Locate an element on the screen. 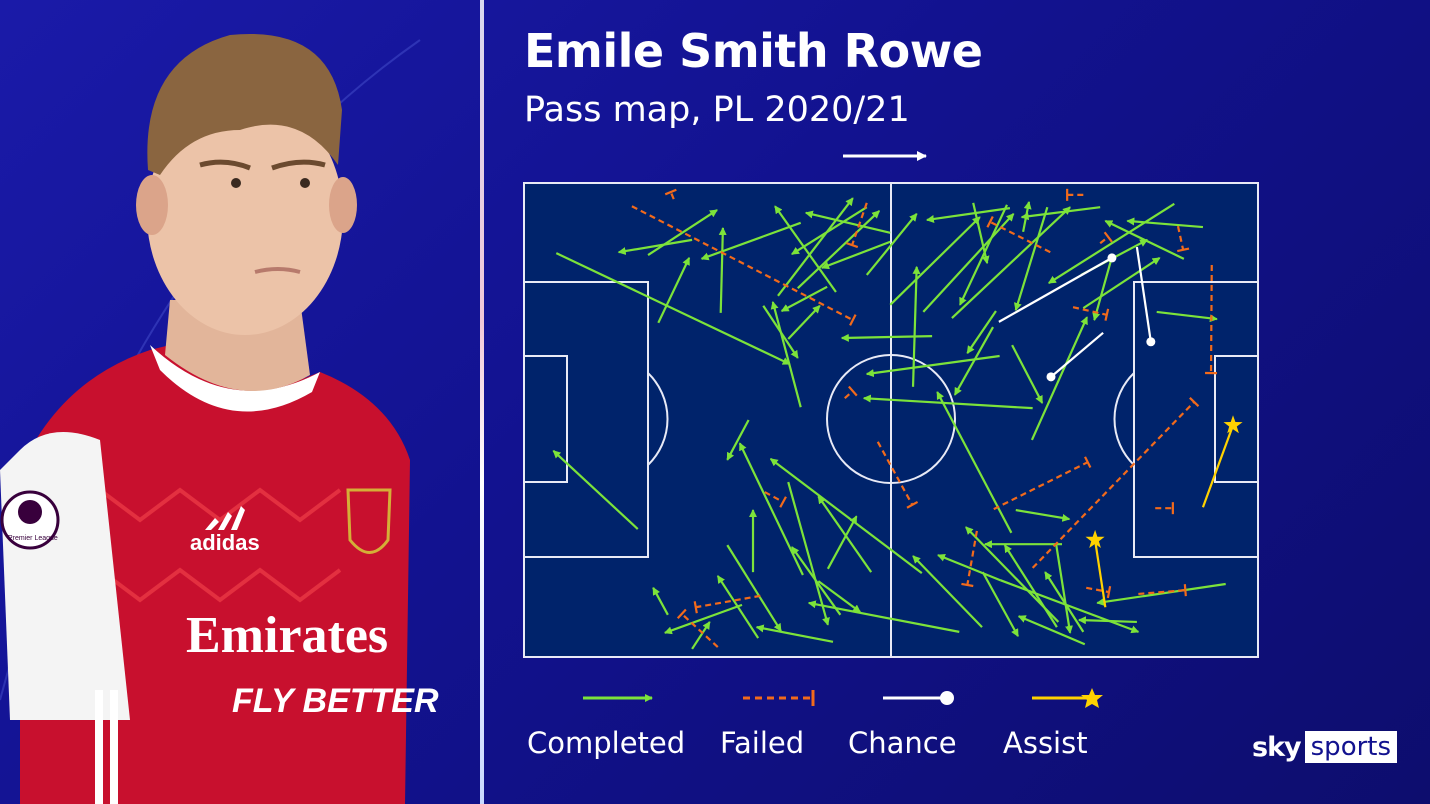 Image resolution: width=1430 pixels, height=804 pixels. right-six-yard-box is located at coordinates (1236, 419).